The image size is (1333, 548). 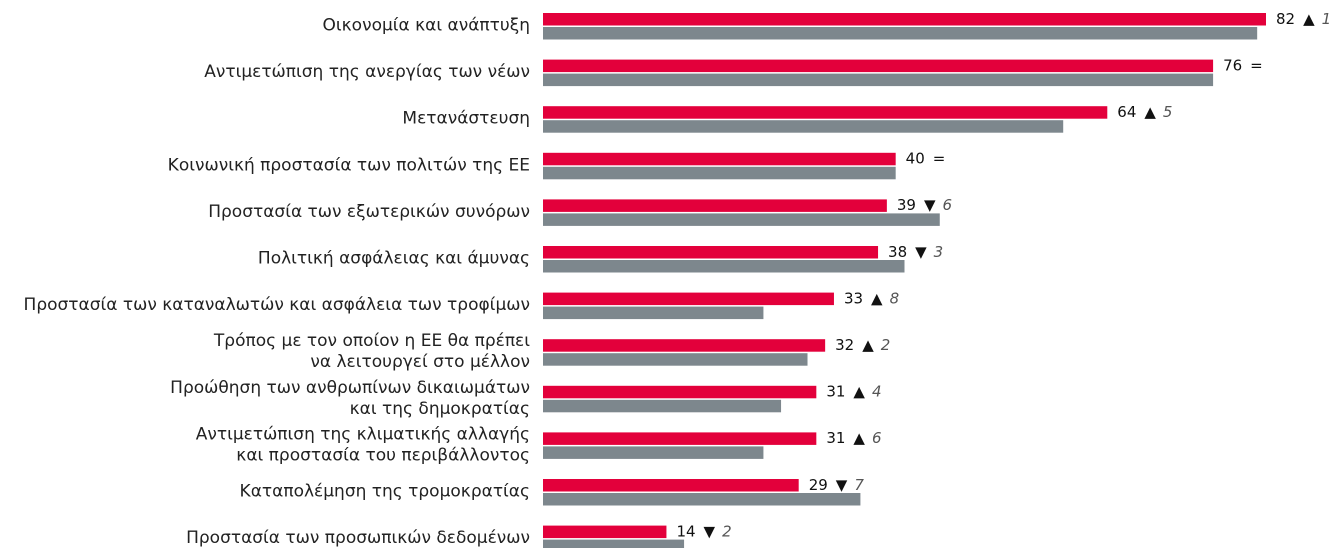 What do you see at coordinates (877, 392) in the screenshot?
I see `change-value: 4` at bounding box center [877, 392].